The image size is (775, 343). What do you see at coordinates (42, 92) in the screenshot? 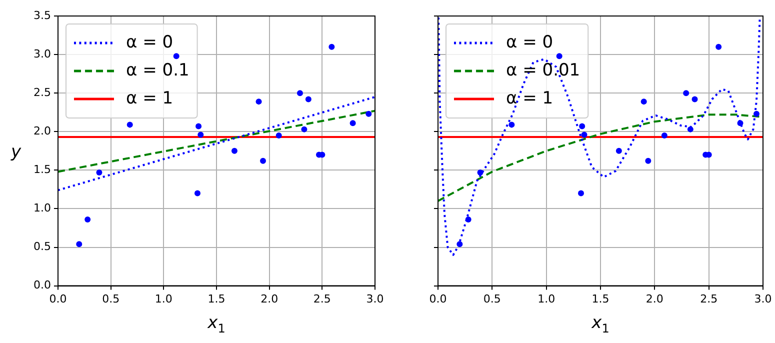
I see `y-tick-label: 2.5` at bounding box center [42, 92].